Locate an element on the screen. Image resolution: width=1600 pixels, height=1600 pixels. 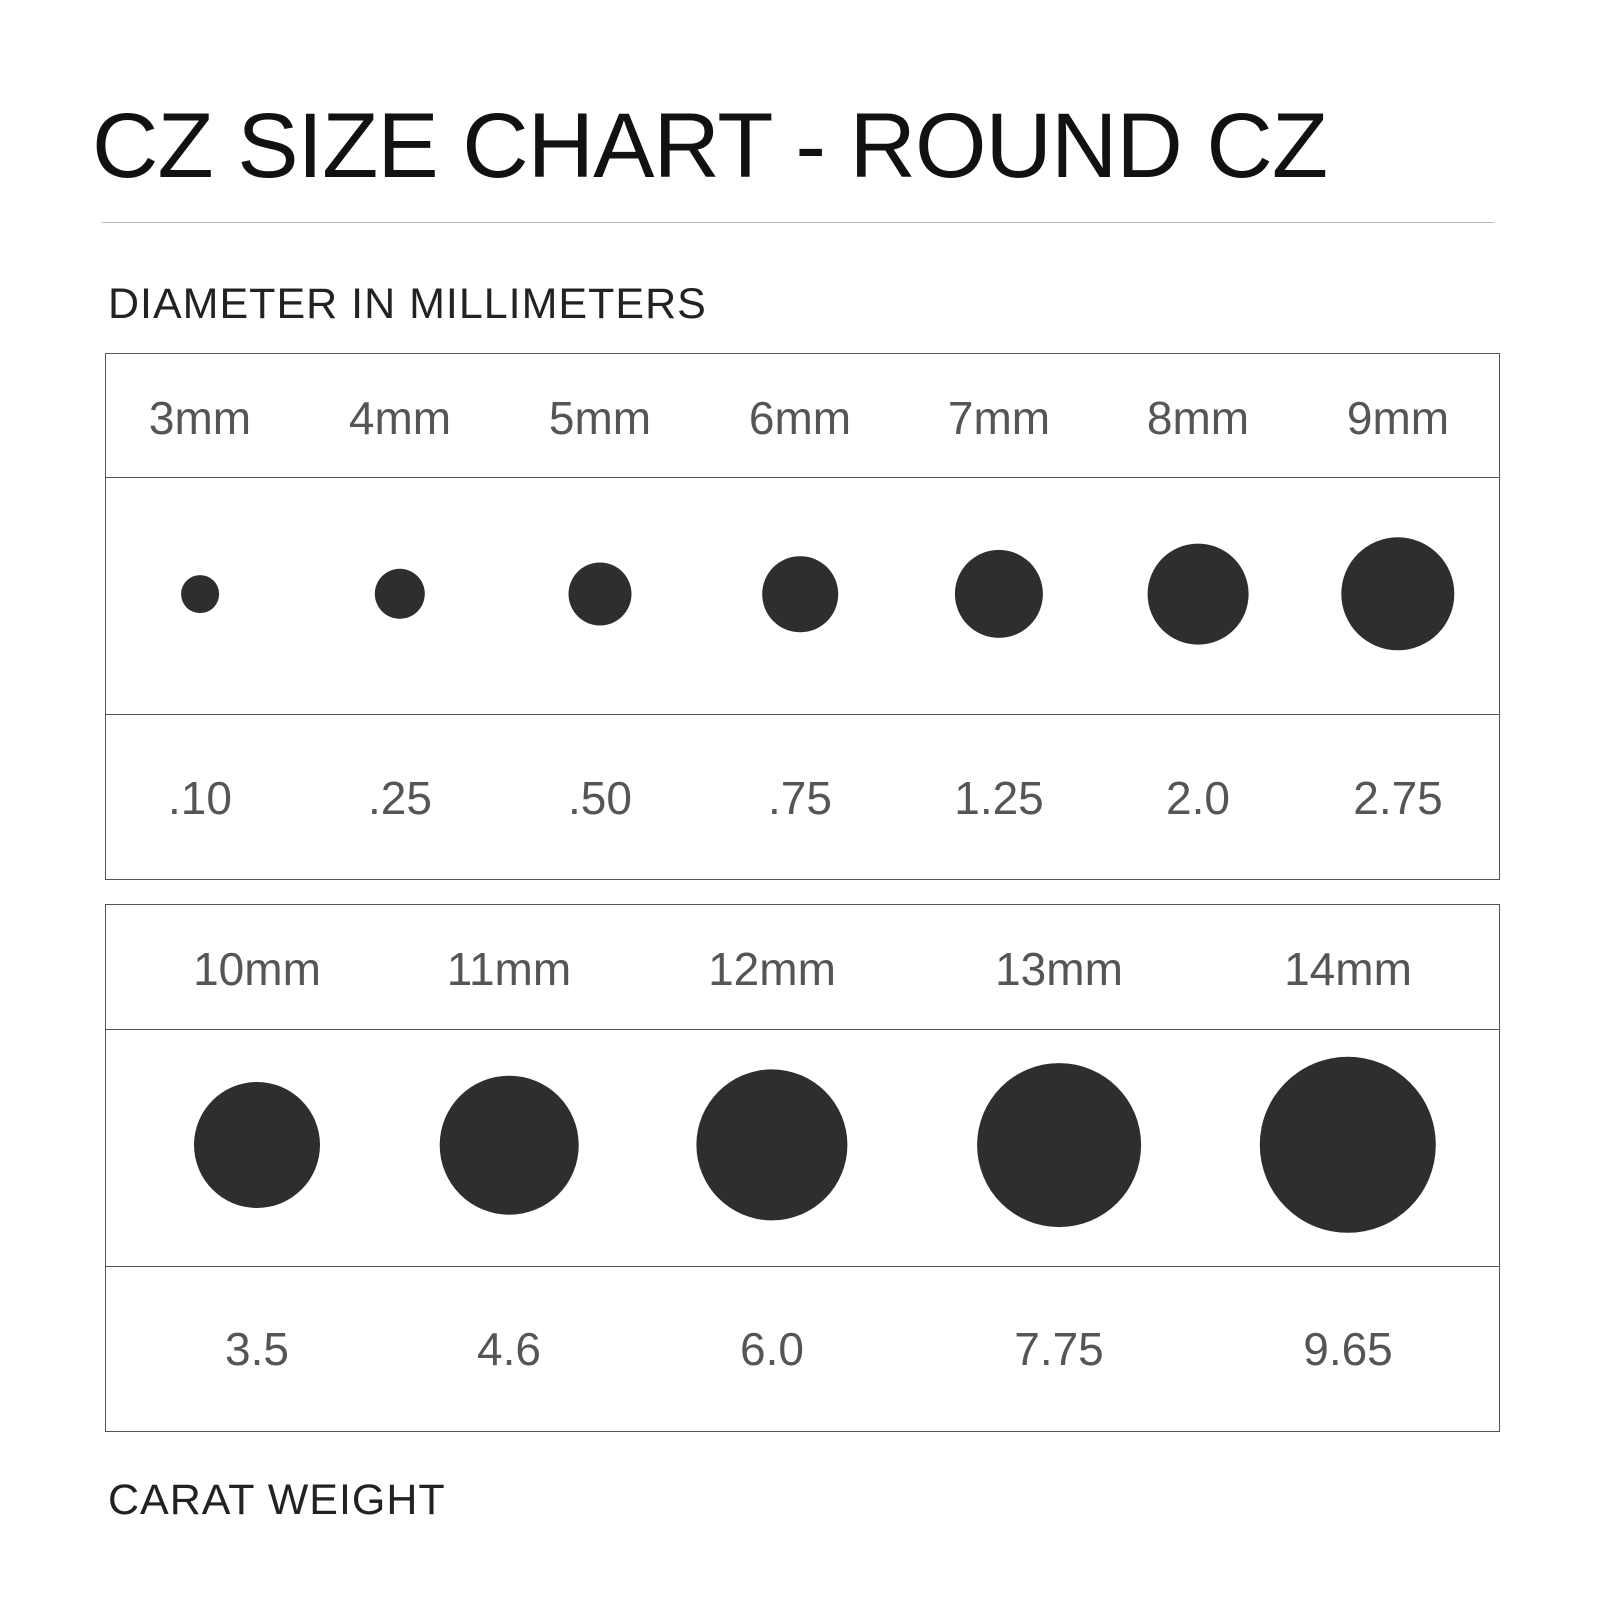
diameter-label: 12mm is located at coordinates (772, 969).